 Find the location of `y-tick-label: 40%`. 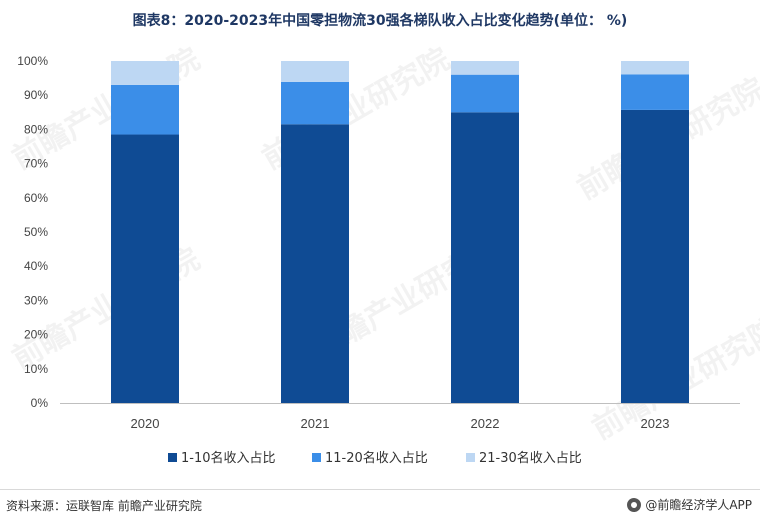

y-tick-label: 40% is located at coordinates (36, 266).